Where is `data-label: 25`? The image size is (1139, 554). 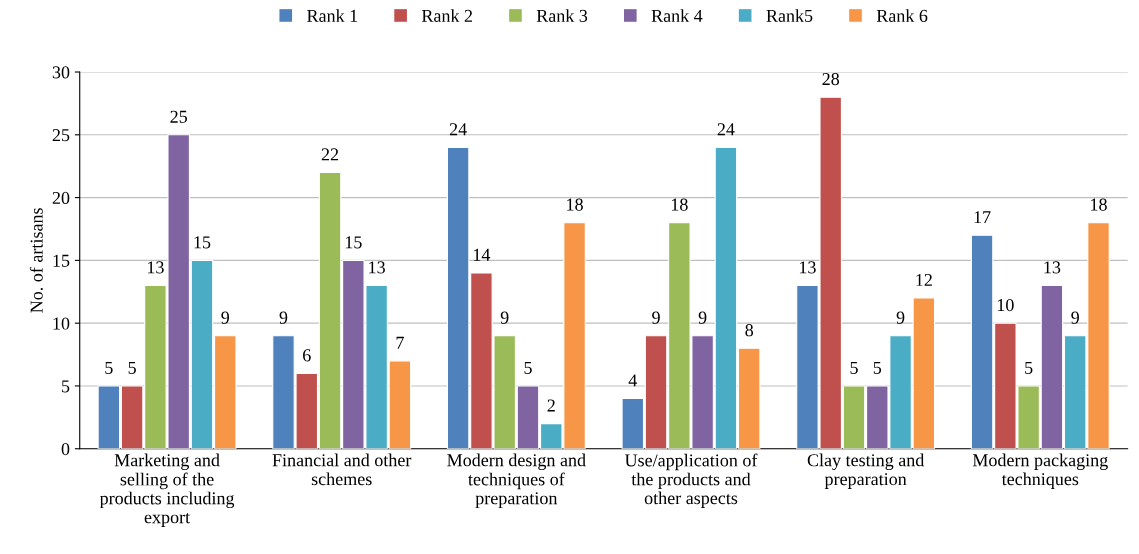
data-label: 25 is located at coordinates (179, 116).